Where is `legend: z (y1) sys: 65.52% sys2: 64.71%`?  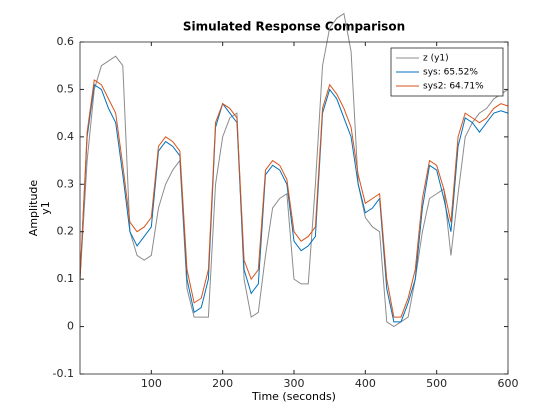 legend: z (y1) sys: 65.52% sys2: 64.71% is located at coordinates (447, 72).